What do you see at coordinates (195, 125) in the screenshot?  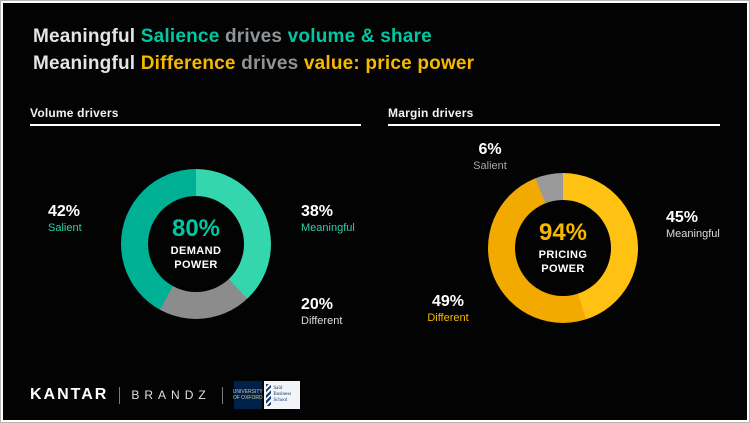 I see `volume-header-rule` at bounding box center [195, 125].